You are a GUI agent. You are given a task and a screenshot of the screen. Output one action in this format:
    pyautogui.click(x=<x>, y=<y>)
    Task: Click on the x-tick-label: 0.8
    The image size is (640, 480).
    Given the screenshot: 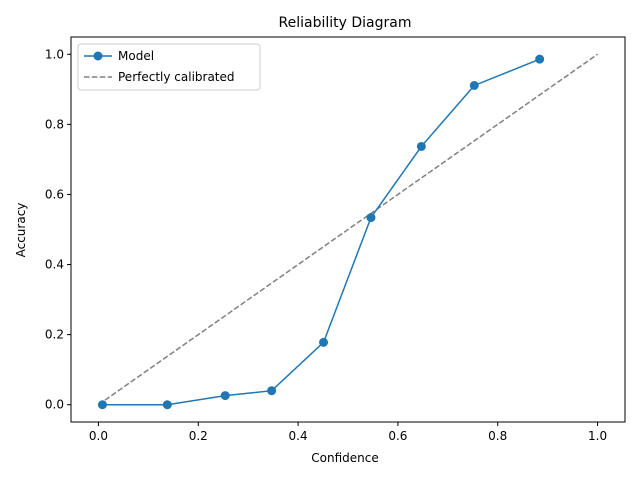 What is the action you would take?
    pyautogui.click(x=497, y=436)
    